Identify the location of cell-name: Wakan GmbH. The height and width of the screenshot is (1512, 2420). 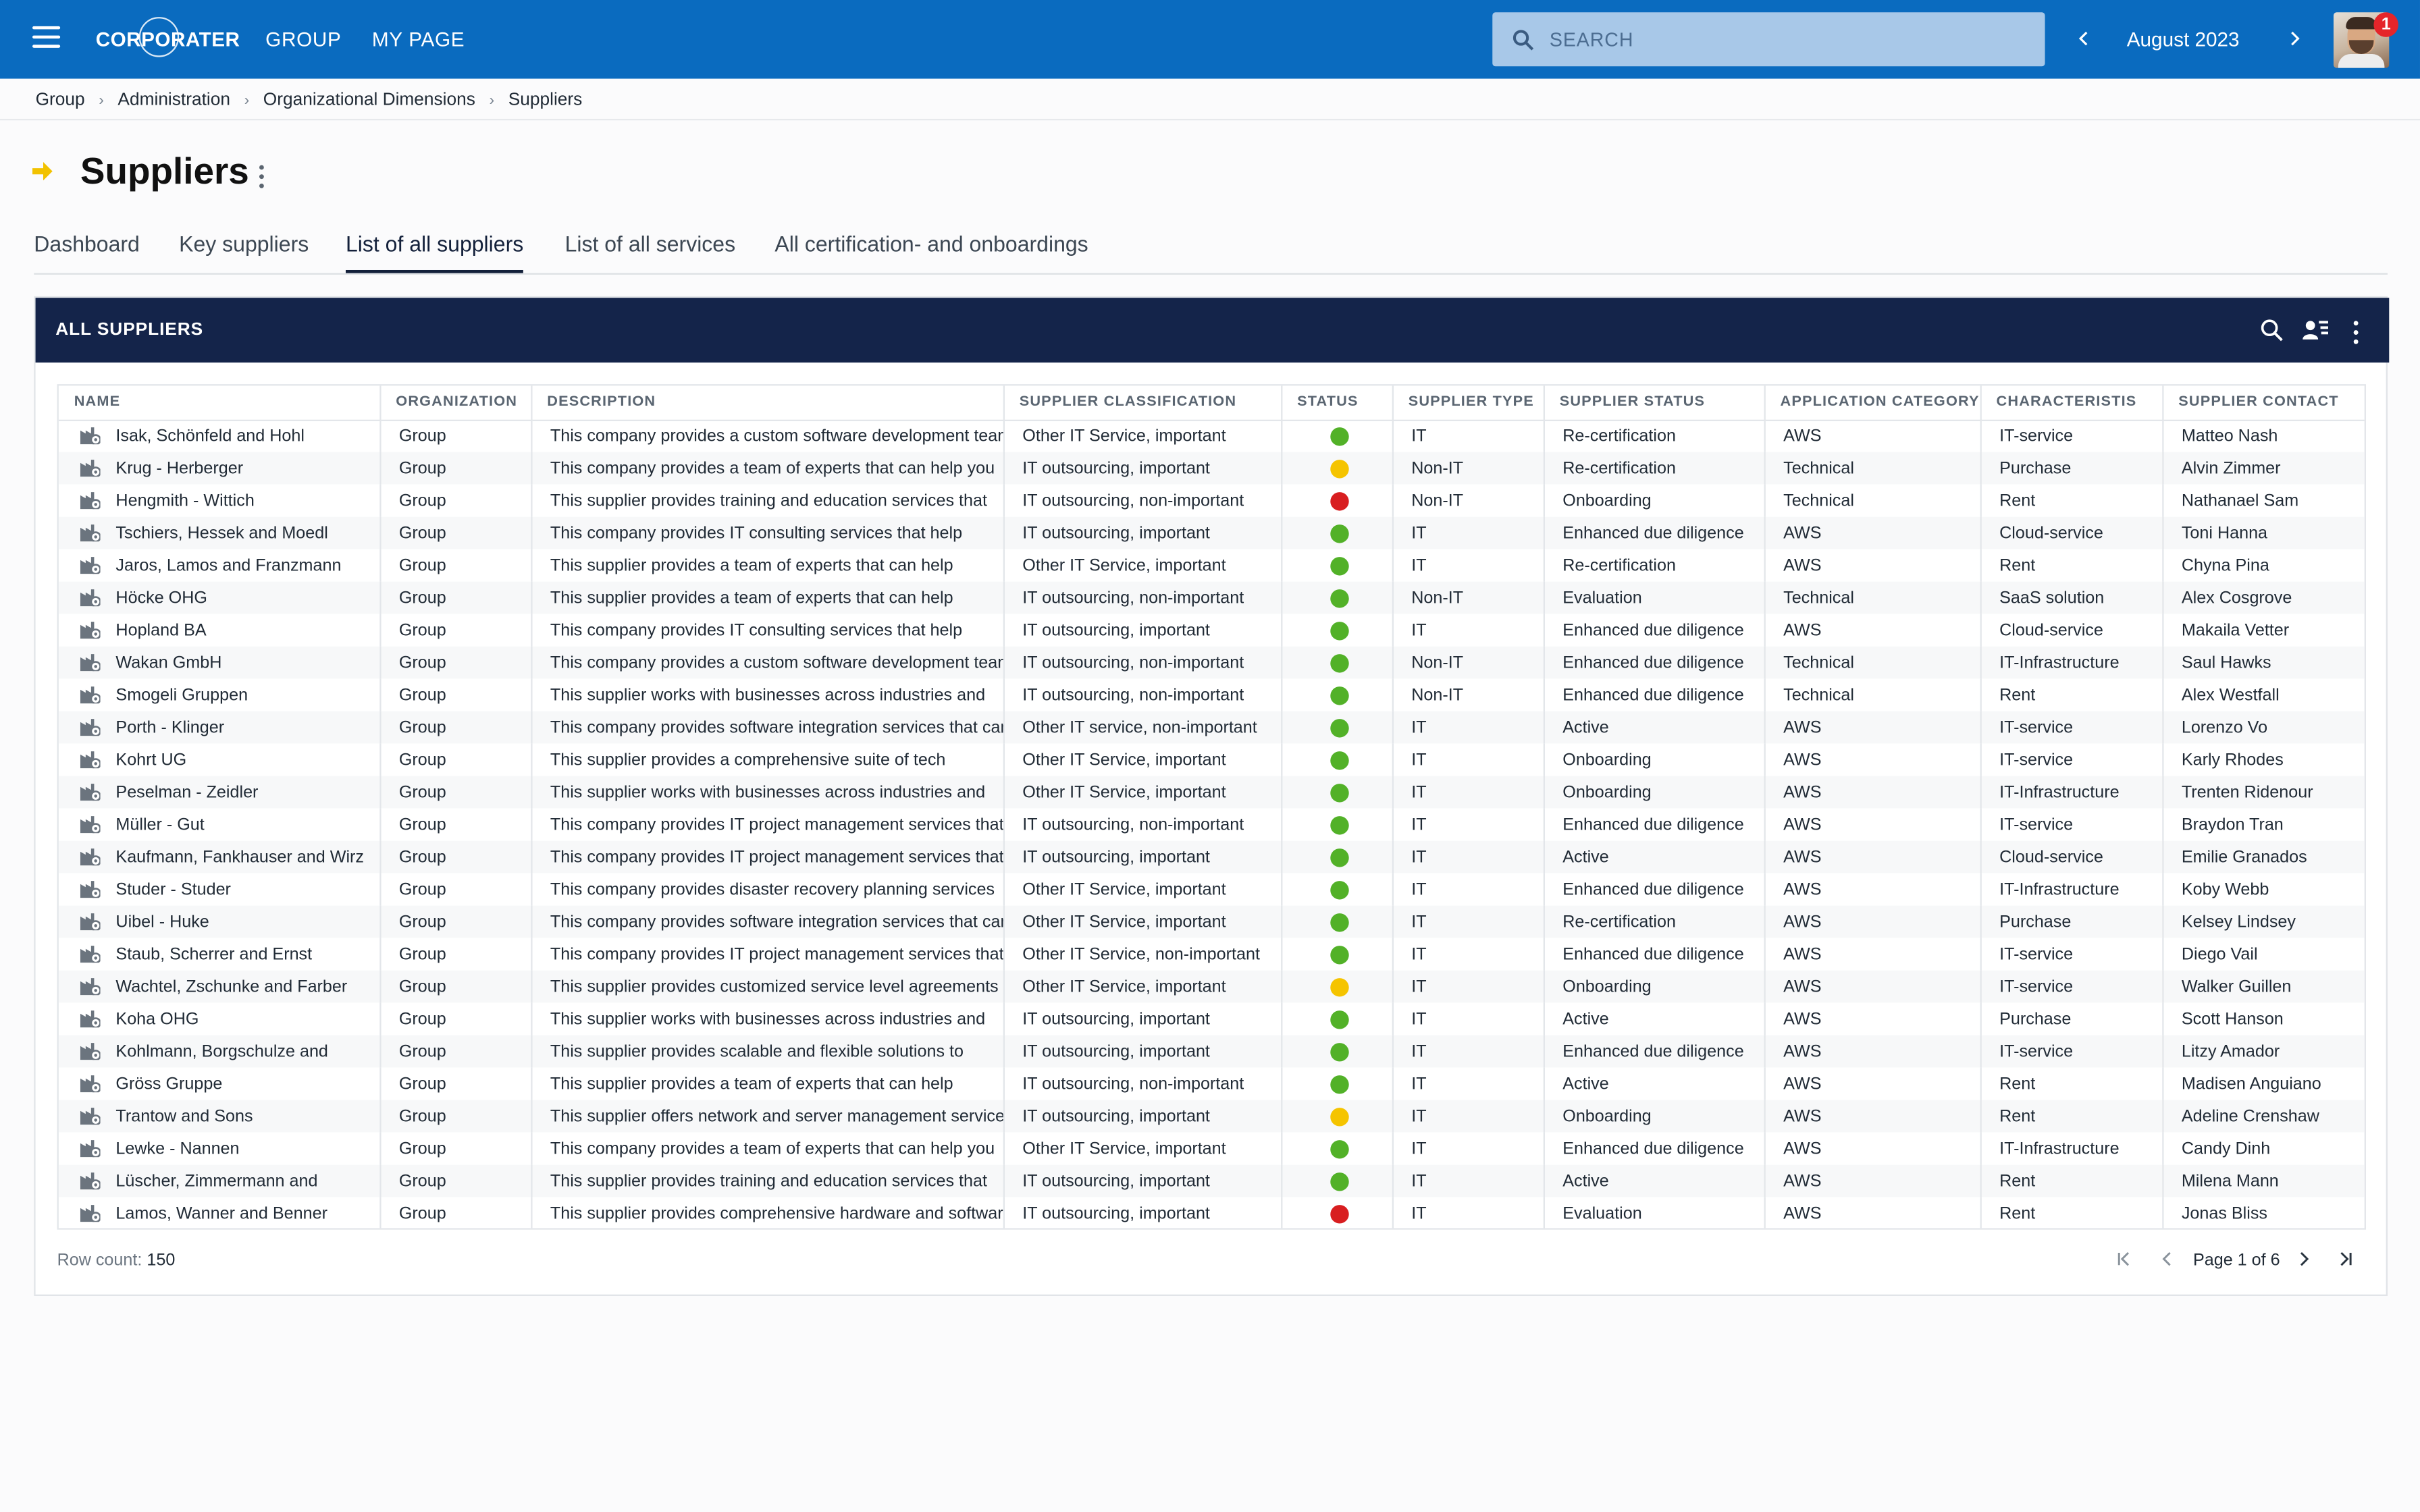
(219, 662).